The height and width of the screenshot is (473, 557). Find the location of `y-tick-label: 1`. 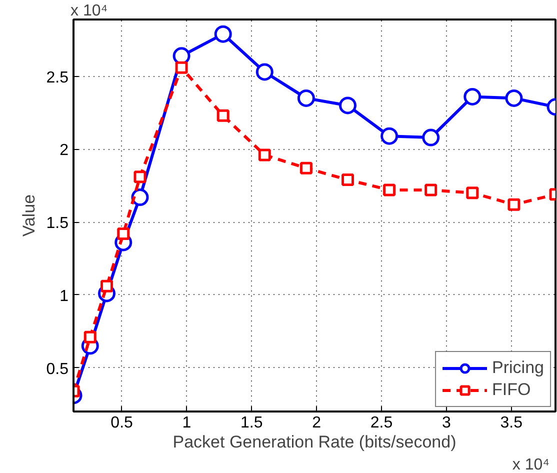

y-tick-label: 1 is located at coordinates (64, 296).